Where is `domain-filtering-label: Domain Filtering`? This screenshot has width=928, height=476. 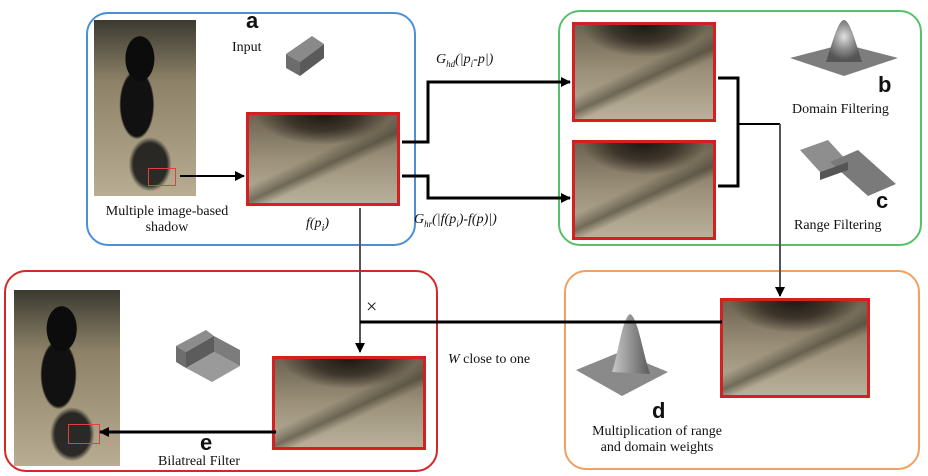
domain-filtering-label: Domain Filtering is located at coordinates (840, 109).